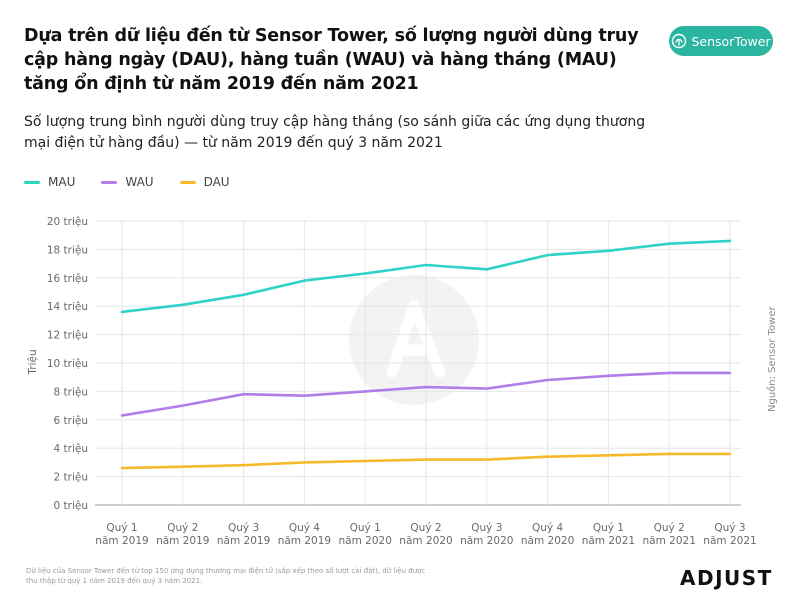  What do you see at coordinates (139, 182) in the screenshot?
I see `legend-label-wau: WAU` at bounding box center [139, 182].